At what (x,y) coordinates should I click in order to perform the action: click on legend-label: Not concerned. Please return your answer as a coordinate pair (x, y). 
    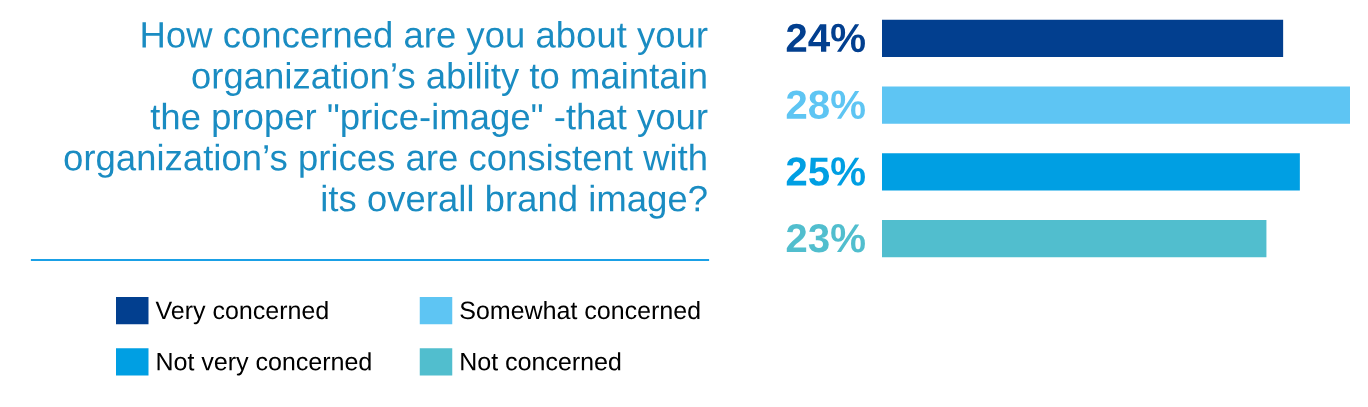
    Looking at the image, I should click on (541, 361).